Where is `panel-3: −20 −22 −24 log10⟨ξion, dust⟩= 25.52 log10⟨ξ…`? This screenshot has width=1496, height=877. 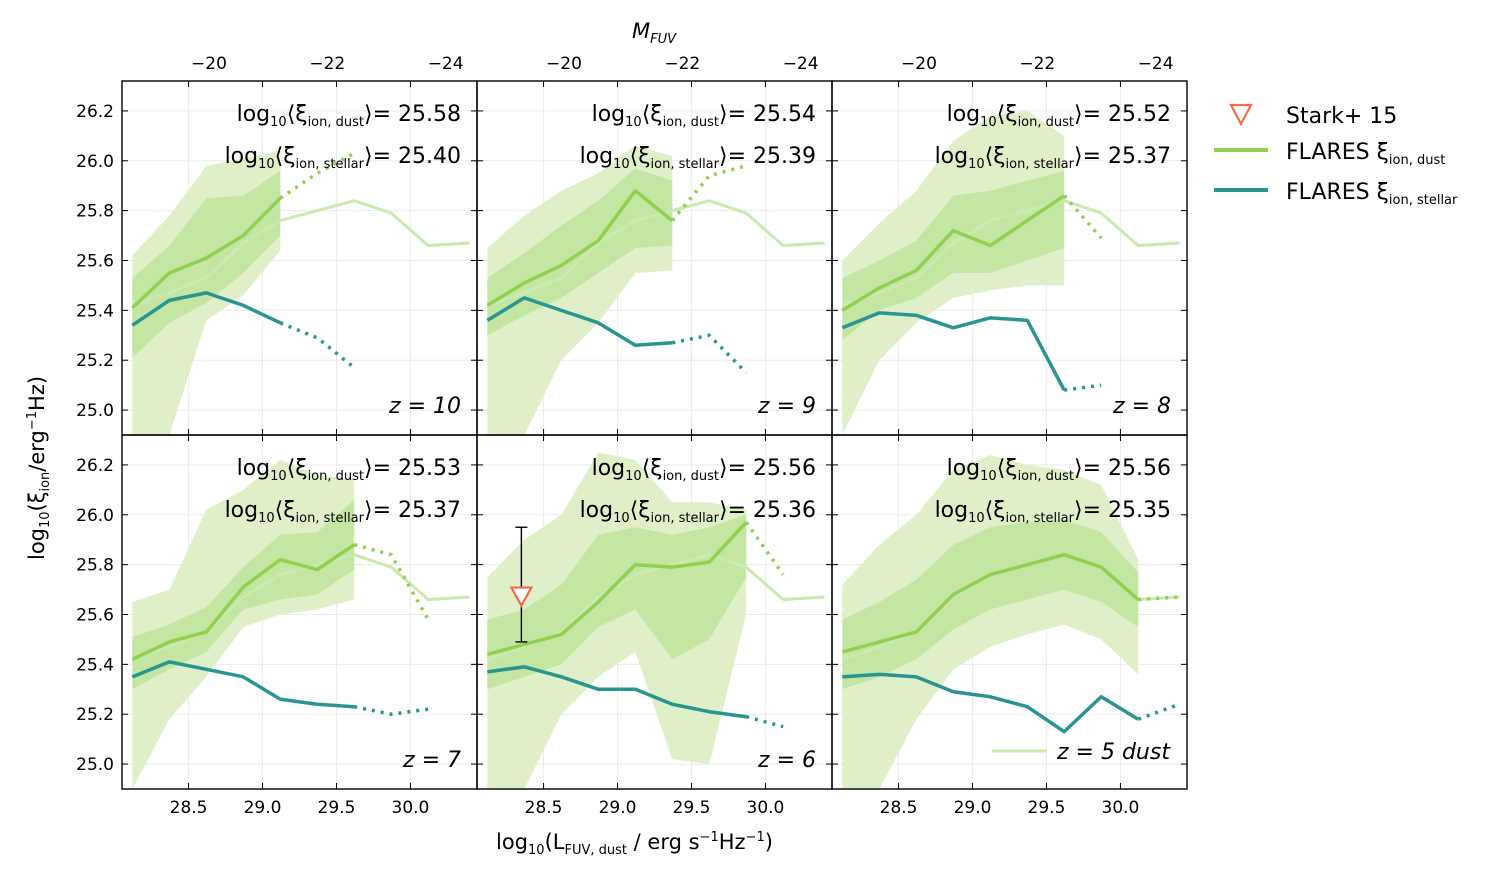 panel-3: −20 −22 −24 log10⟨ξion, dust⟩= 25.52 log10⟨ξ… is located at coordinates (1009, 245).